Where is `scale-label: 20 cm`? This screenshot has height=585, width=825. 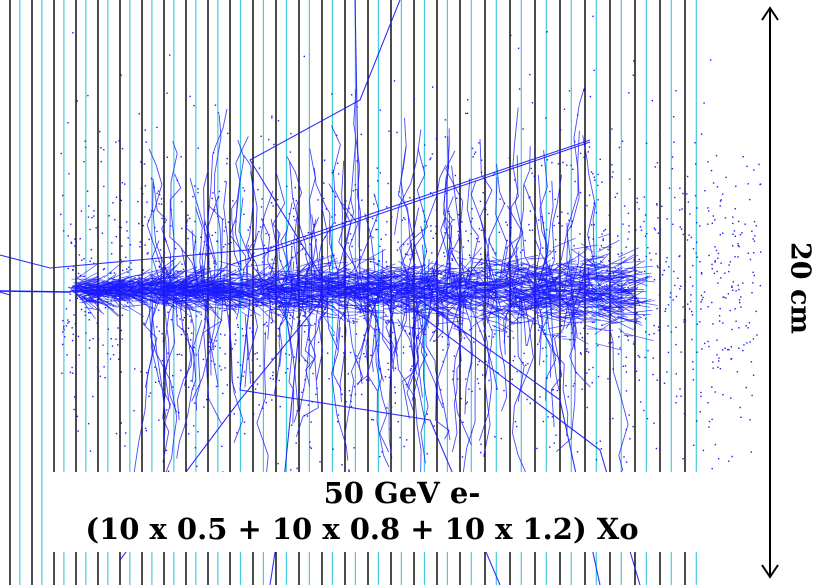 scale-label: 20 cm is located at coordinates (800, 288).